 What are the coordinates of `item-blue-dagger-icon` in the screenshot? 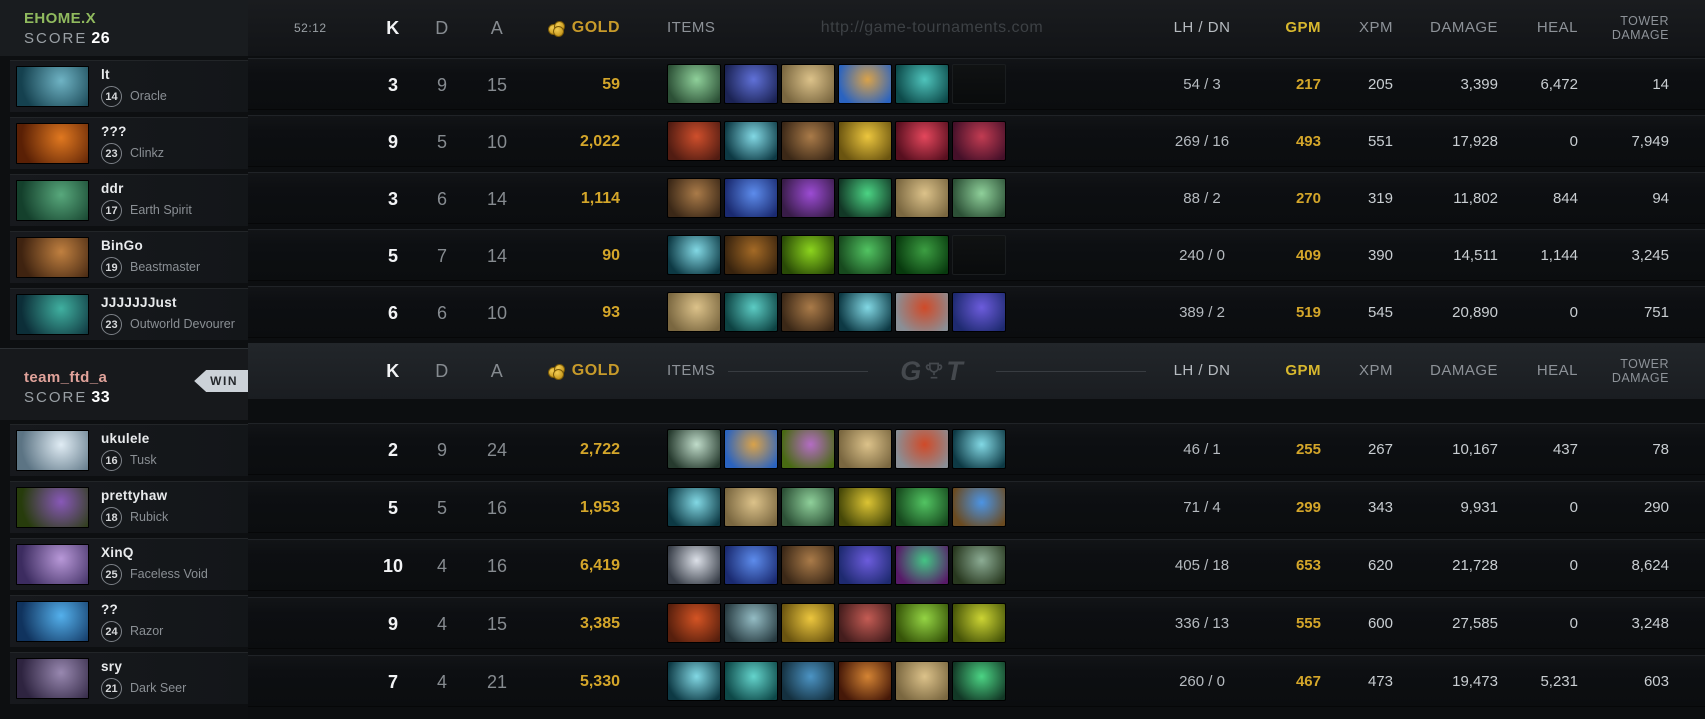 It's located at (751, 565).